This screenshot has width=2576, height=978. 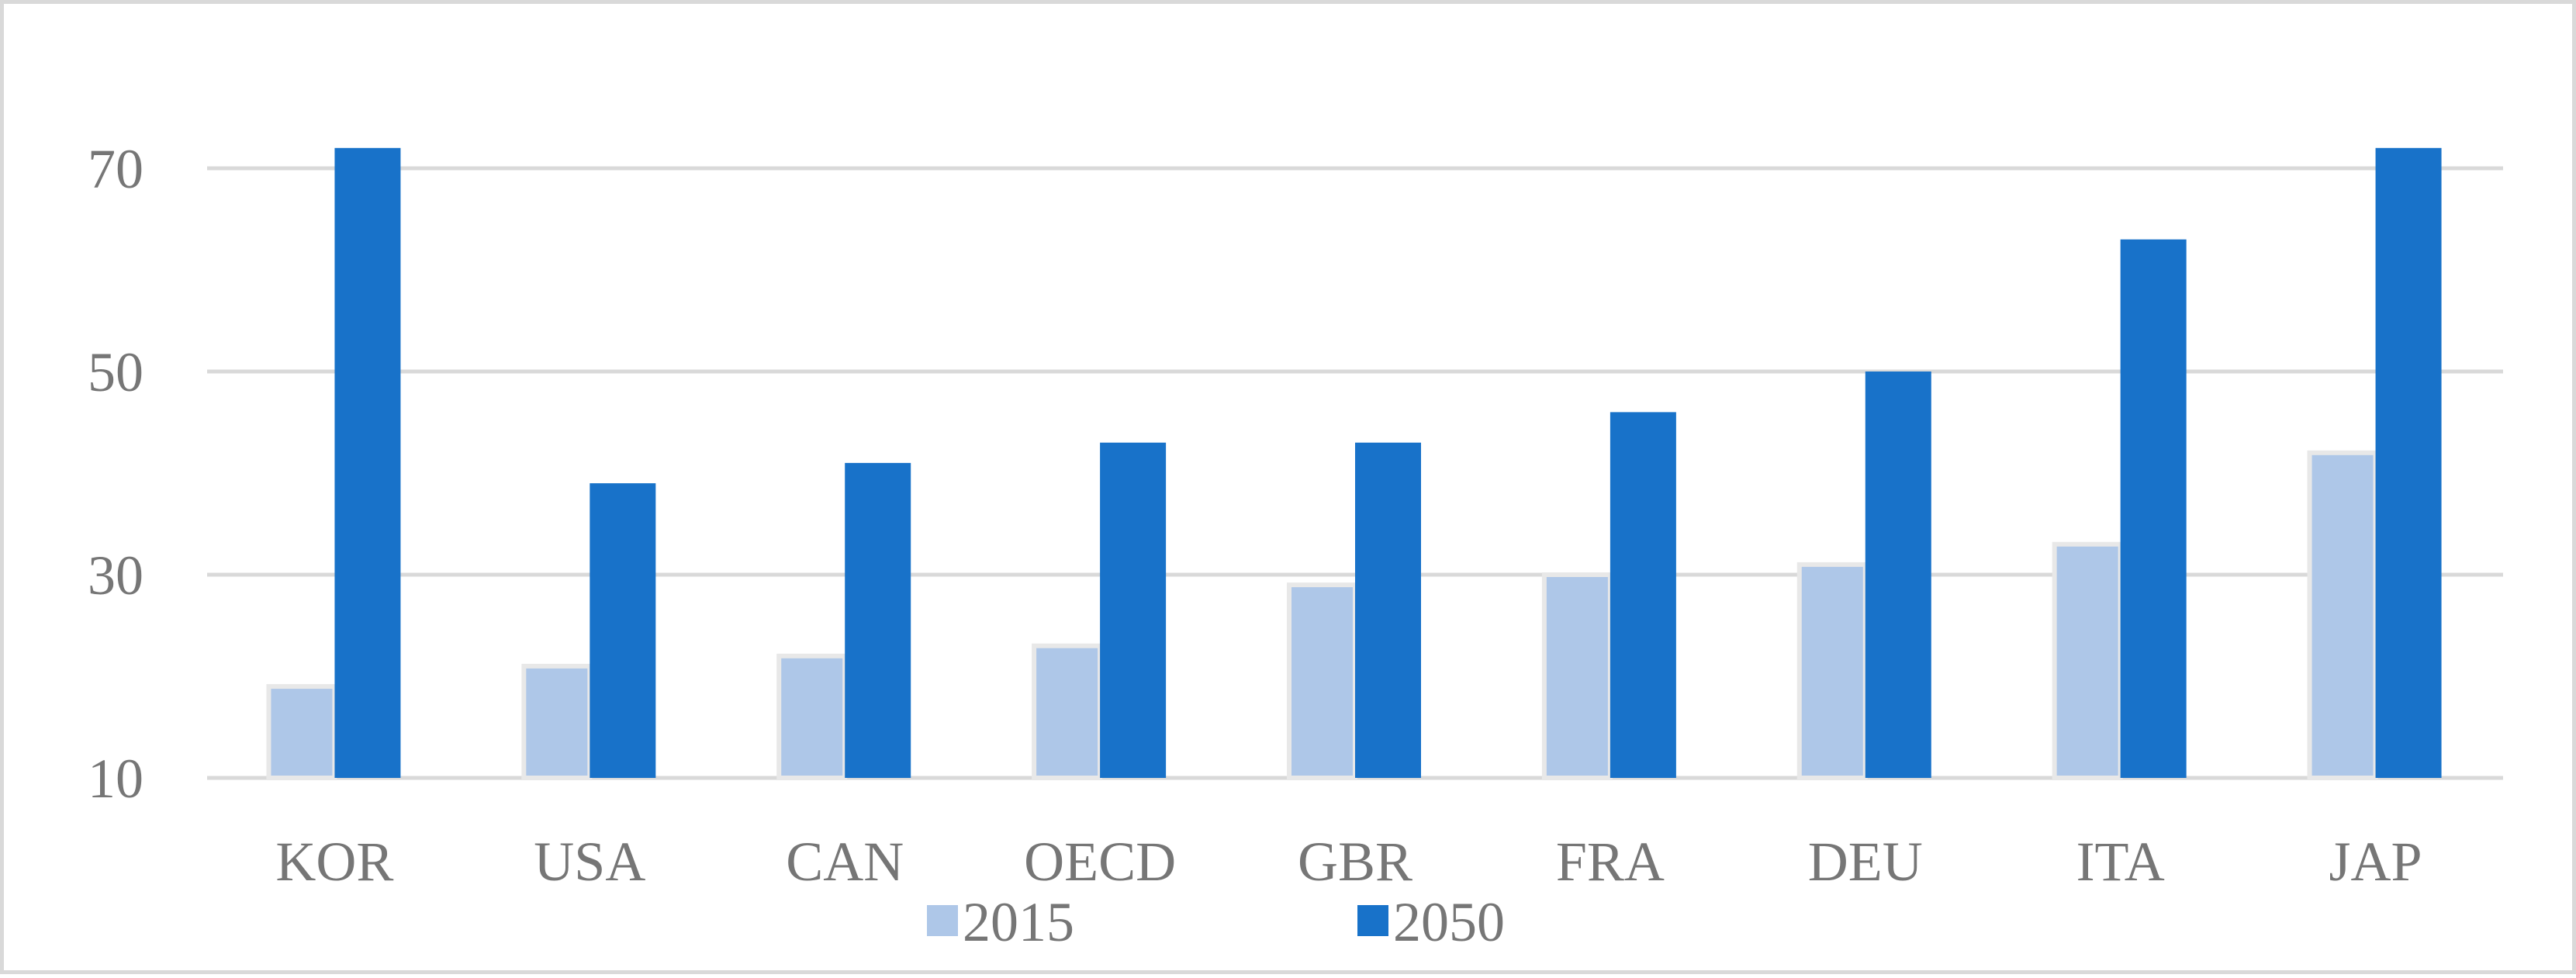 I want to click on bar-2015-ita, so click(x=2088, y=661).